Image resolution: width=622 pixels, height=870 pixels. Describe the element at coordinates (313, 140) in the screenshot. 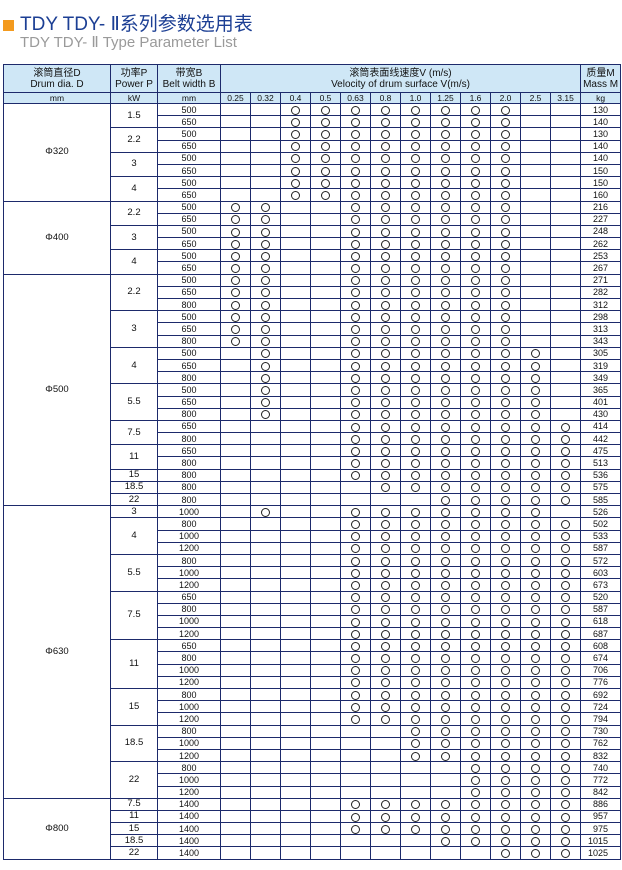

I see `table-row: 2.2 500 130` at that location.